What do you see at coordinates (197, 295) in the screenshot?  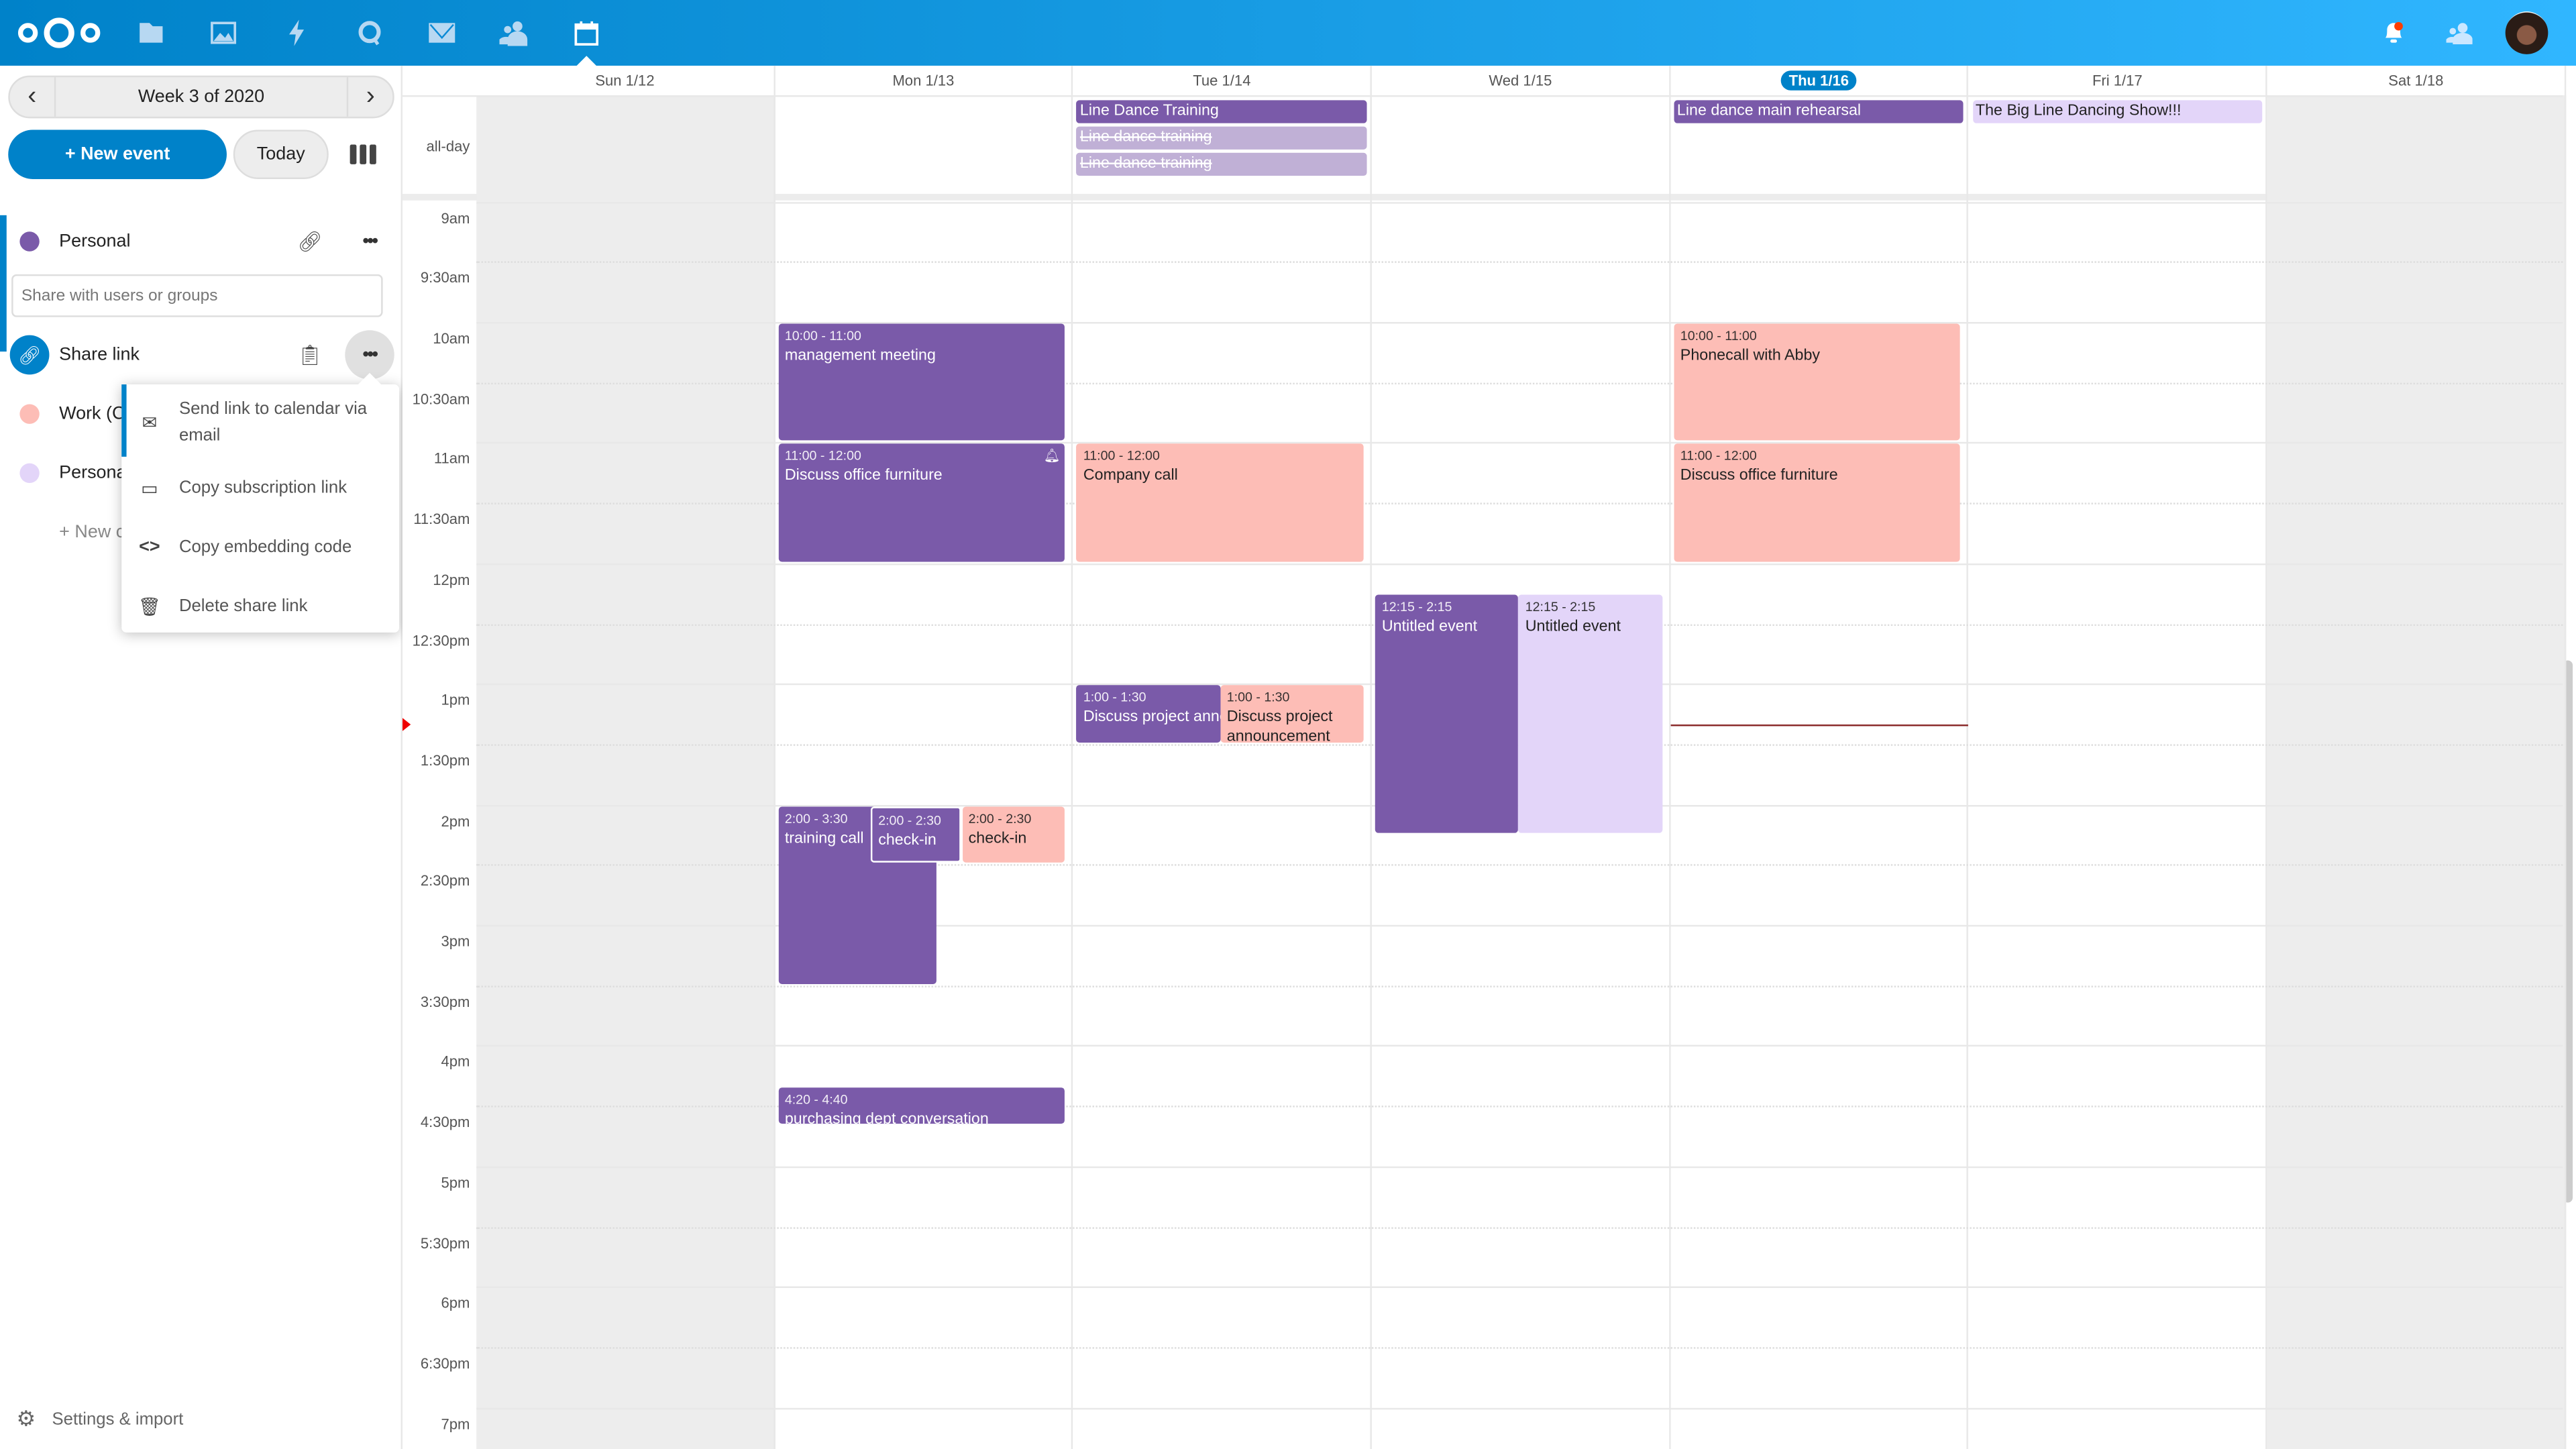 I see `share-with-users-input: Share with users or groups` at bounding box center [197, 295].